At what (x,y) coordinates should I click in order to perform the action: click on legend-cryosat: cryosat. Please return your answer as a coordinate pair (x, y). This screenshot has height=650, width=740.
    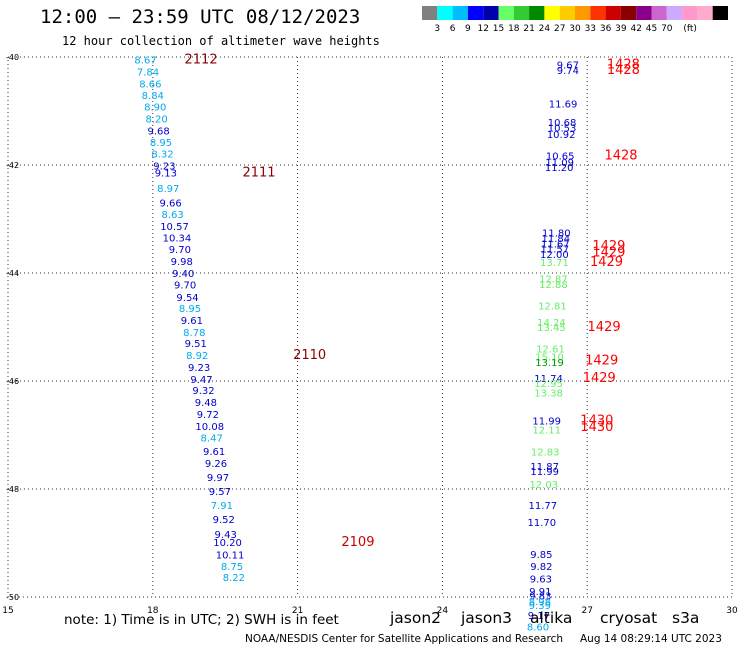
    Looking at the image, I should click on (629, 618).